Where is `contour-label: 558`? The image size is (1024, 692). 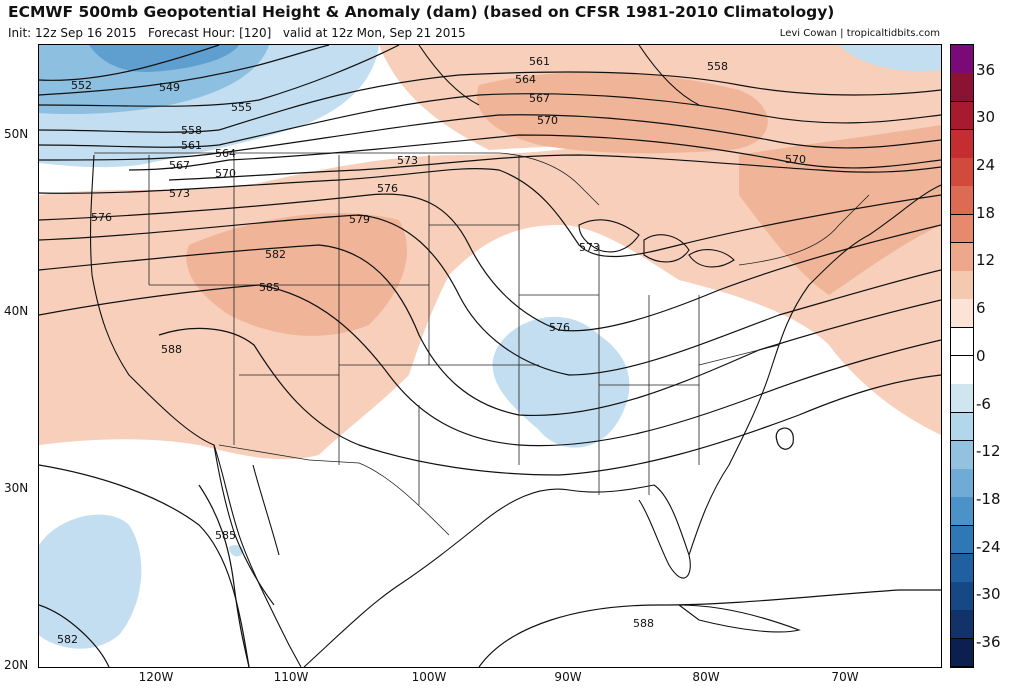 contour-label: 558 is located at coordinates (191, 130).